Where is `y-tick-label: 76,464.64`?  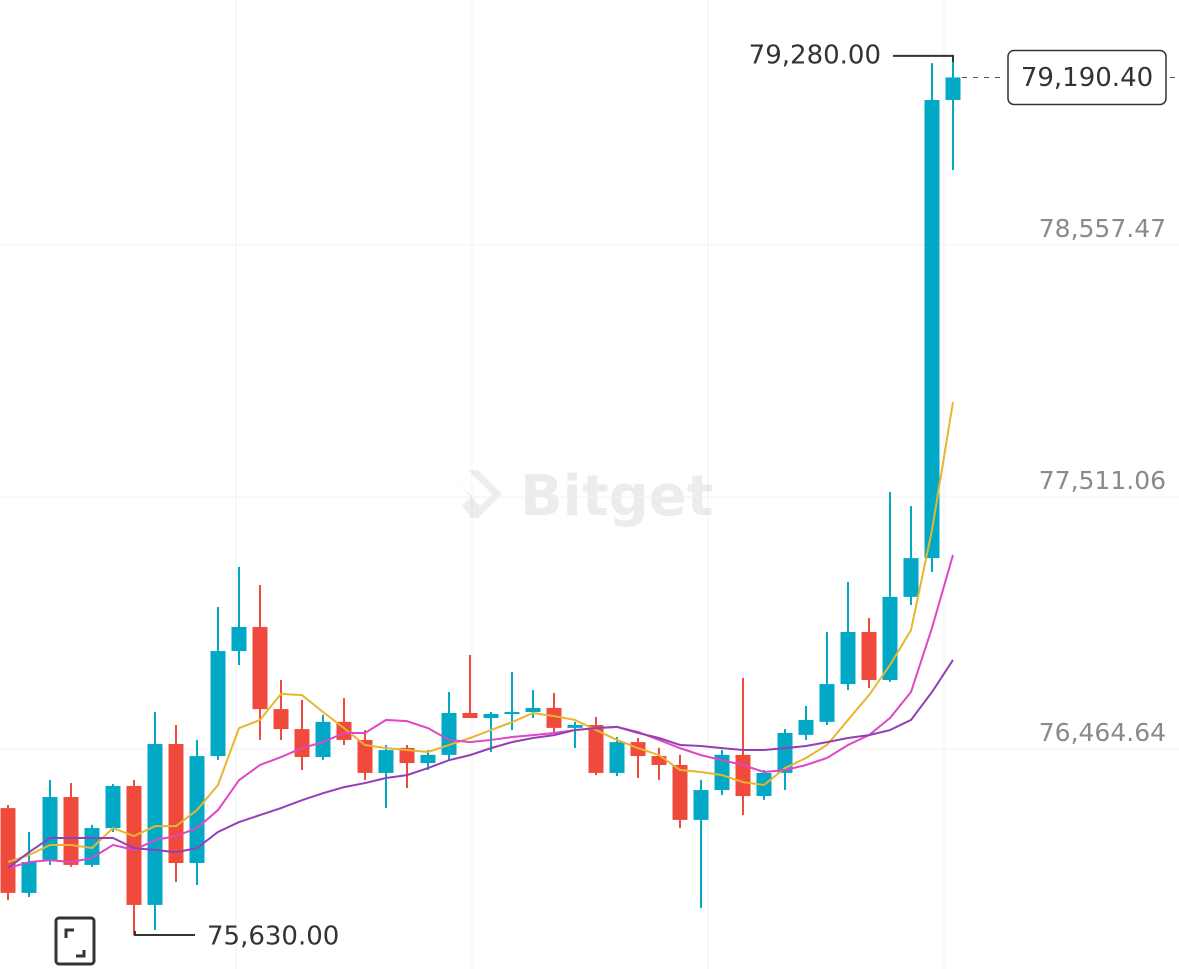
y-tick-label: 76,464.64 is located at coordinates (1102, 732).